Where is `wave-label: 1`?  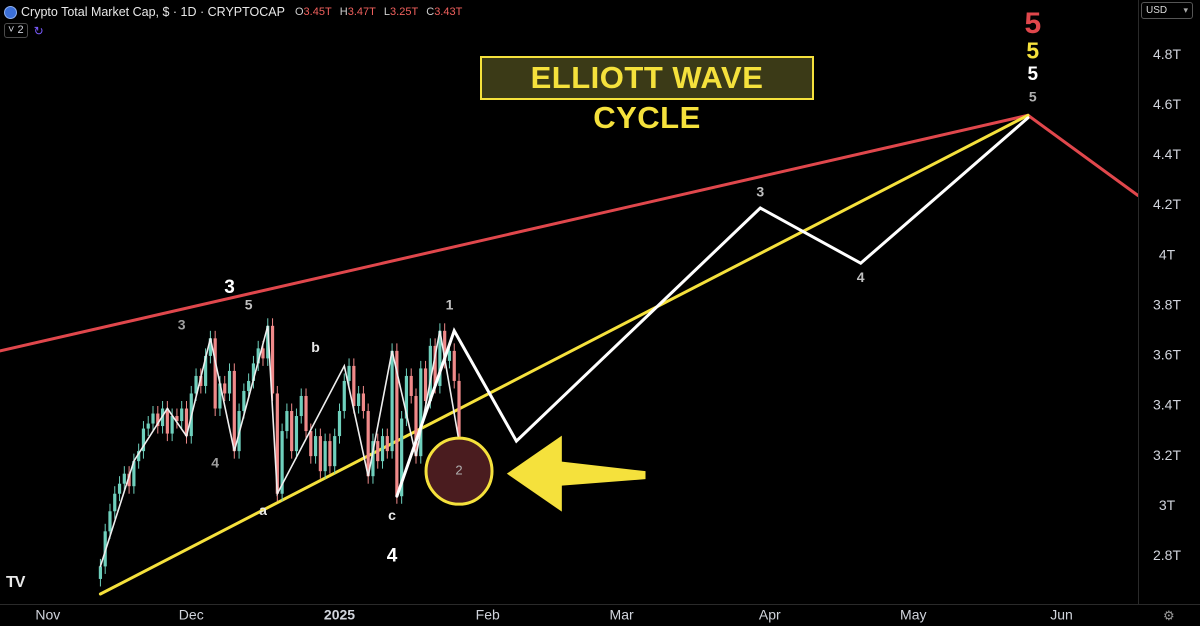 wave-label: 1 is located at coordinates (450, 304).